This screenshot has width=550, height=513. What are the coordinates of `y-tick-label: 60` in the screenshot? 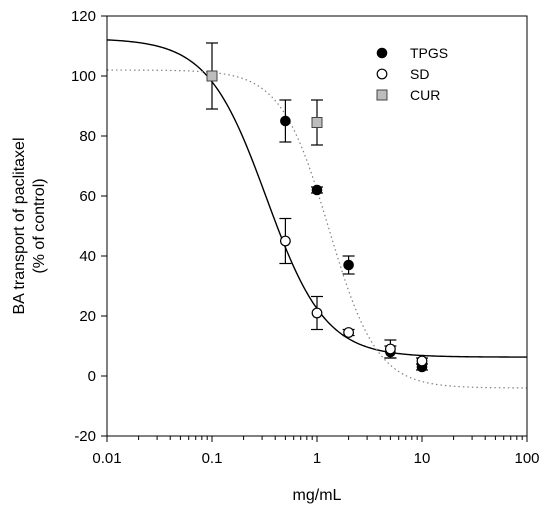 It's located at (87, 196).